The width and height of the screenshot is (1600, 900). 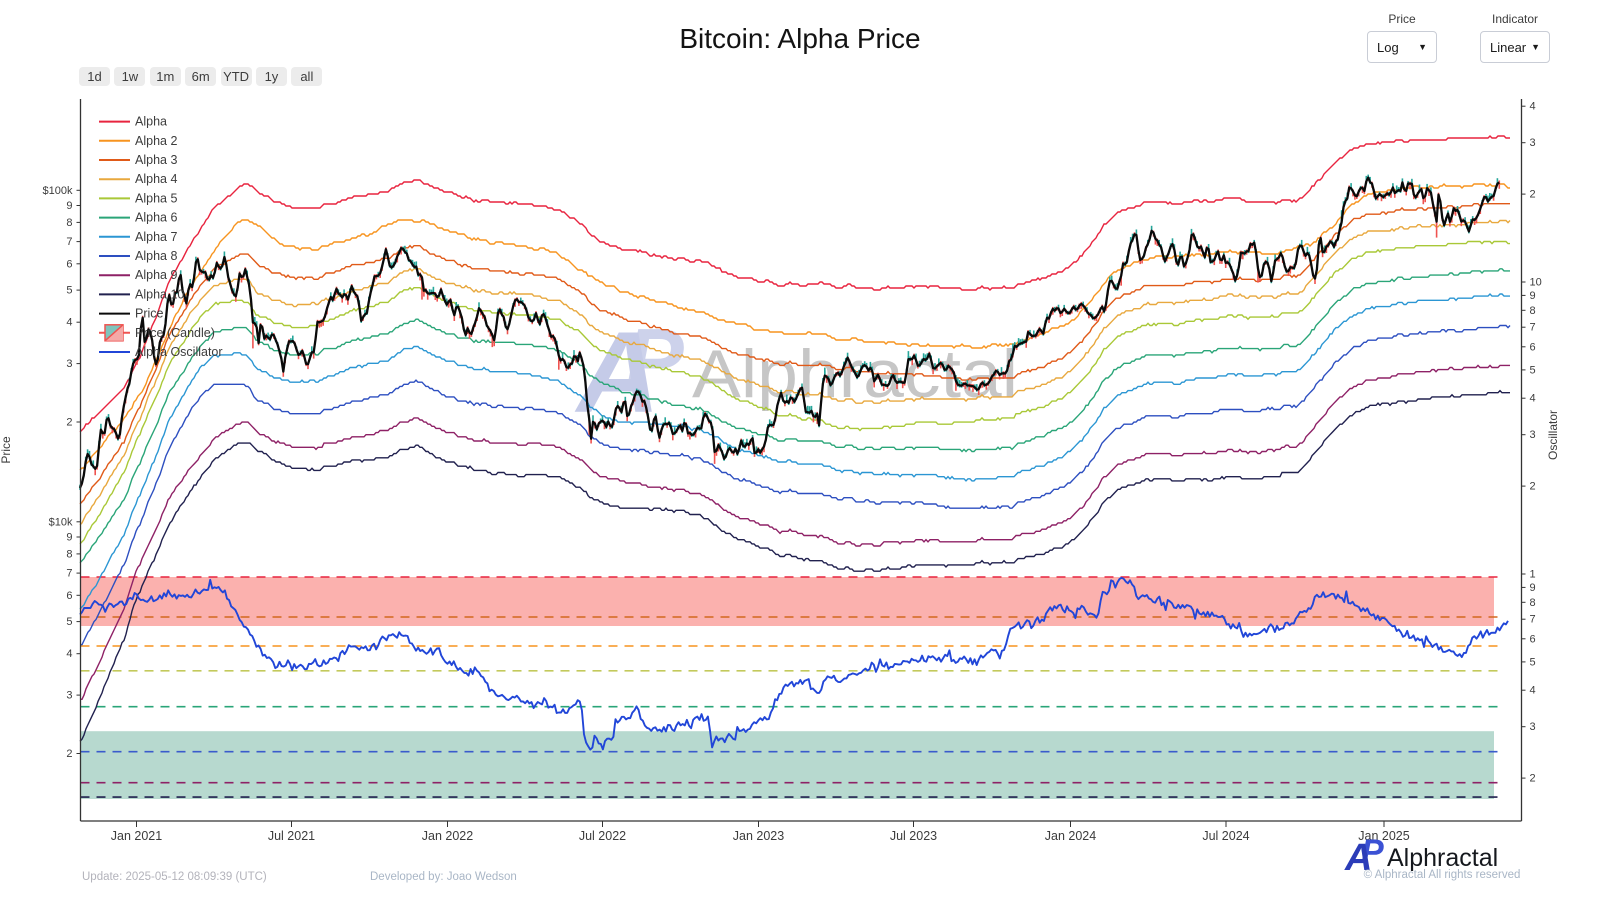 I want to click on svg-text: Alpha 2, so click(x=156, y=141).